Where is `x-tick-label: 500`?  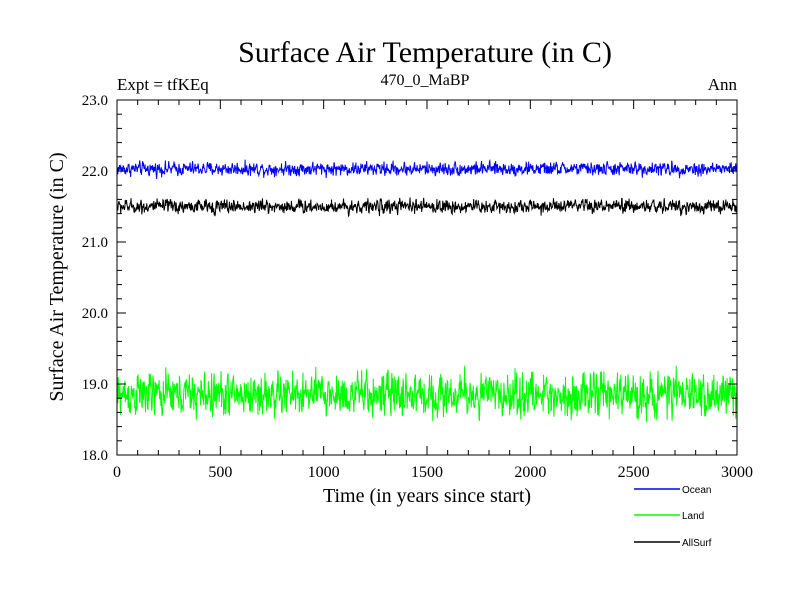 x-tick-label: 500 is located at coordinates (220, 472).